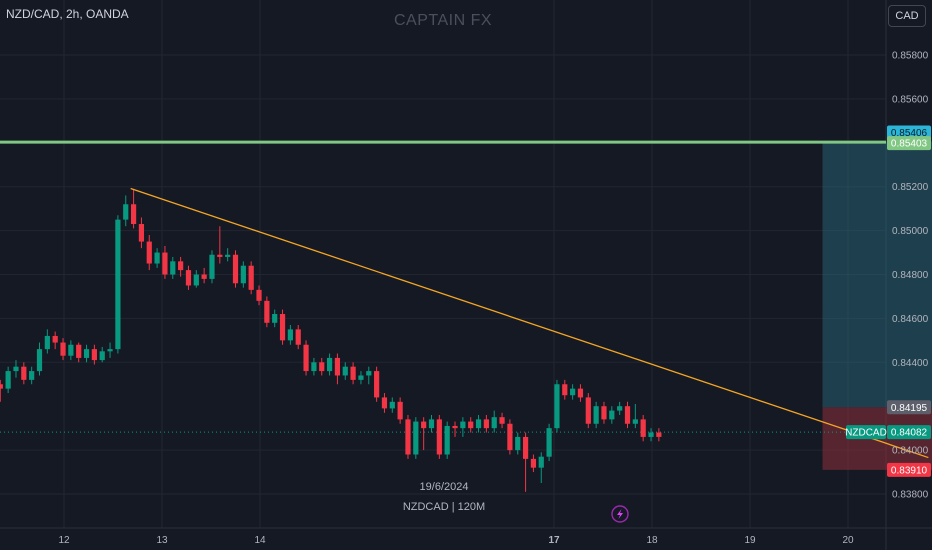 The image size is (932, 550). Describe the element at coordinates (444, 507) in the screenshot. I see `symbol-annotation: NZDCAD | 120M` at that location.